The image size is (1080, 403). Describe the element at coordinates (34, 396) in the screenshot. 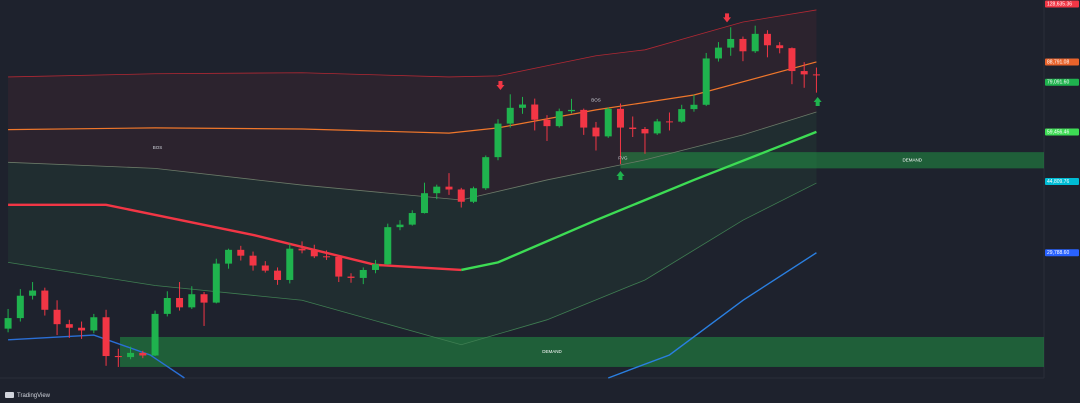

I see `watermark: TradingView` at that location.